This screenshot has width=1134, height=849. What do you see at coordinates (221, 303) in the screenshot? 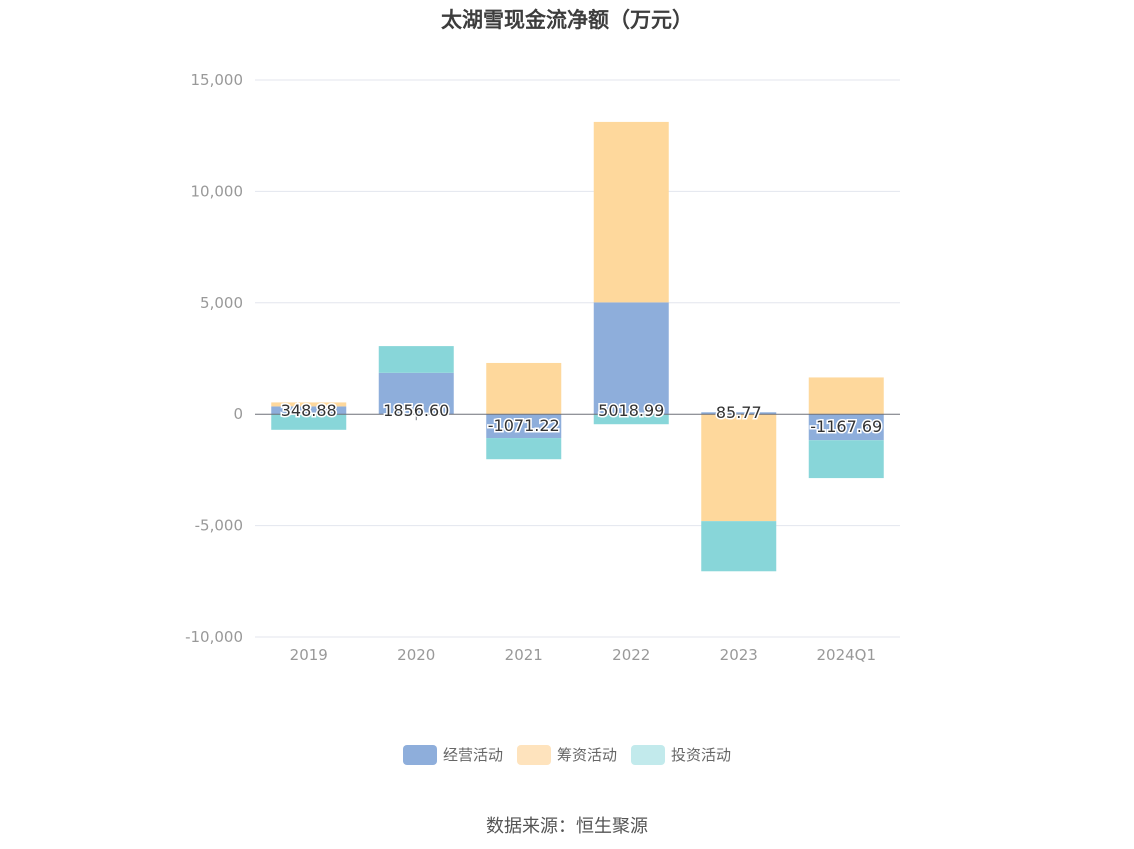
I see `y-tick-label: 5,000` at bounding box center [221, 303].